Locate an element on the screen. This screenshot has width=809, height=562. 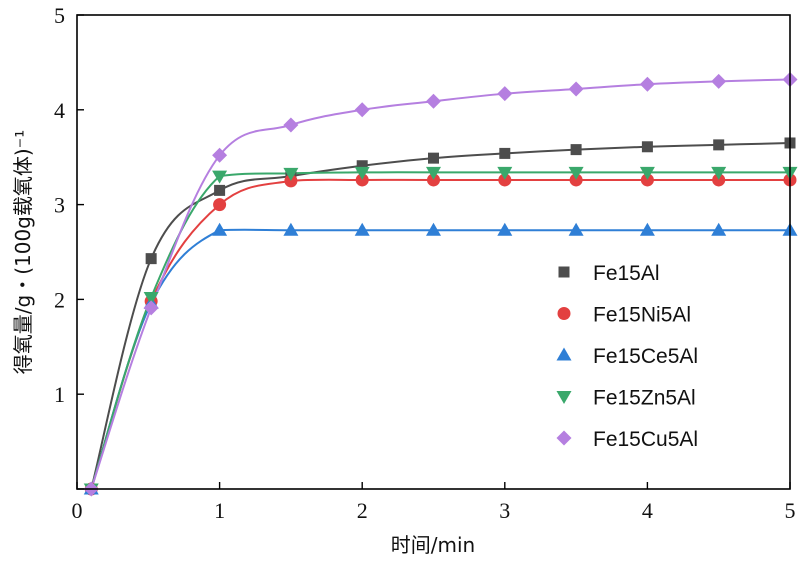
x-tick-label: 5 is located at coordinates (790, 510).